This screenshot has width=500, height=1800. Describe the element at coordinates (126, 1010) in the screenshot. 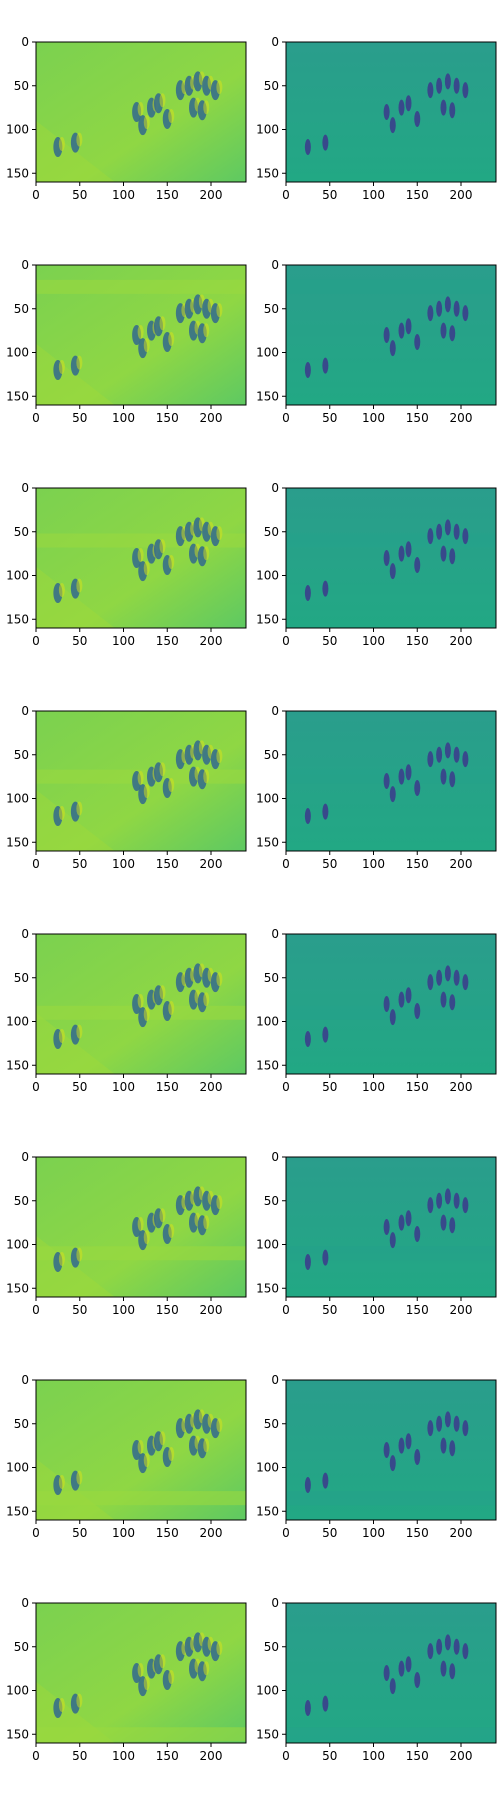

I see `panel-r5-c1: 0 50 100 150 200 0 50 100 150` at that location.